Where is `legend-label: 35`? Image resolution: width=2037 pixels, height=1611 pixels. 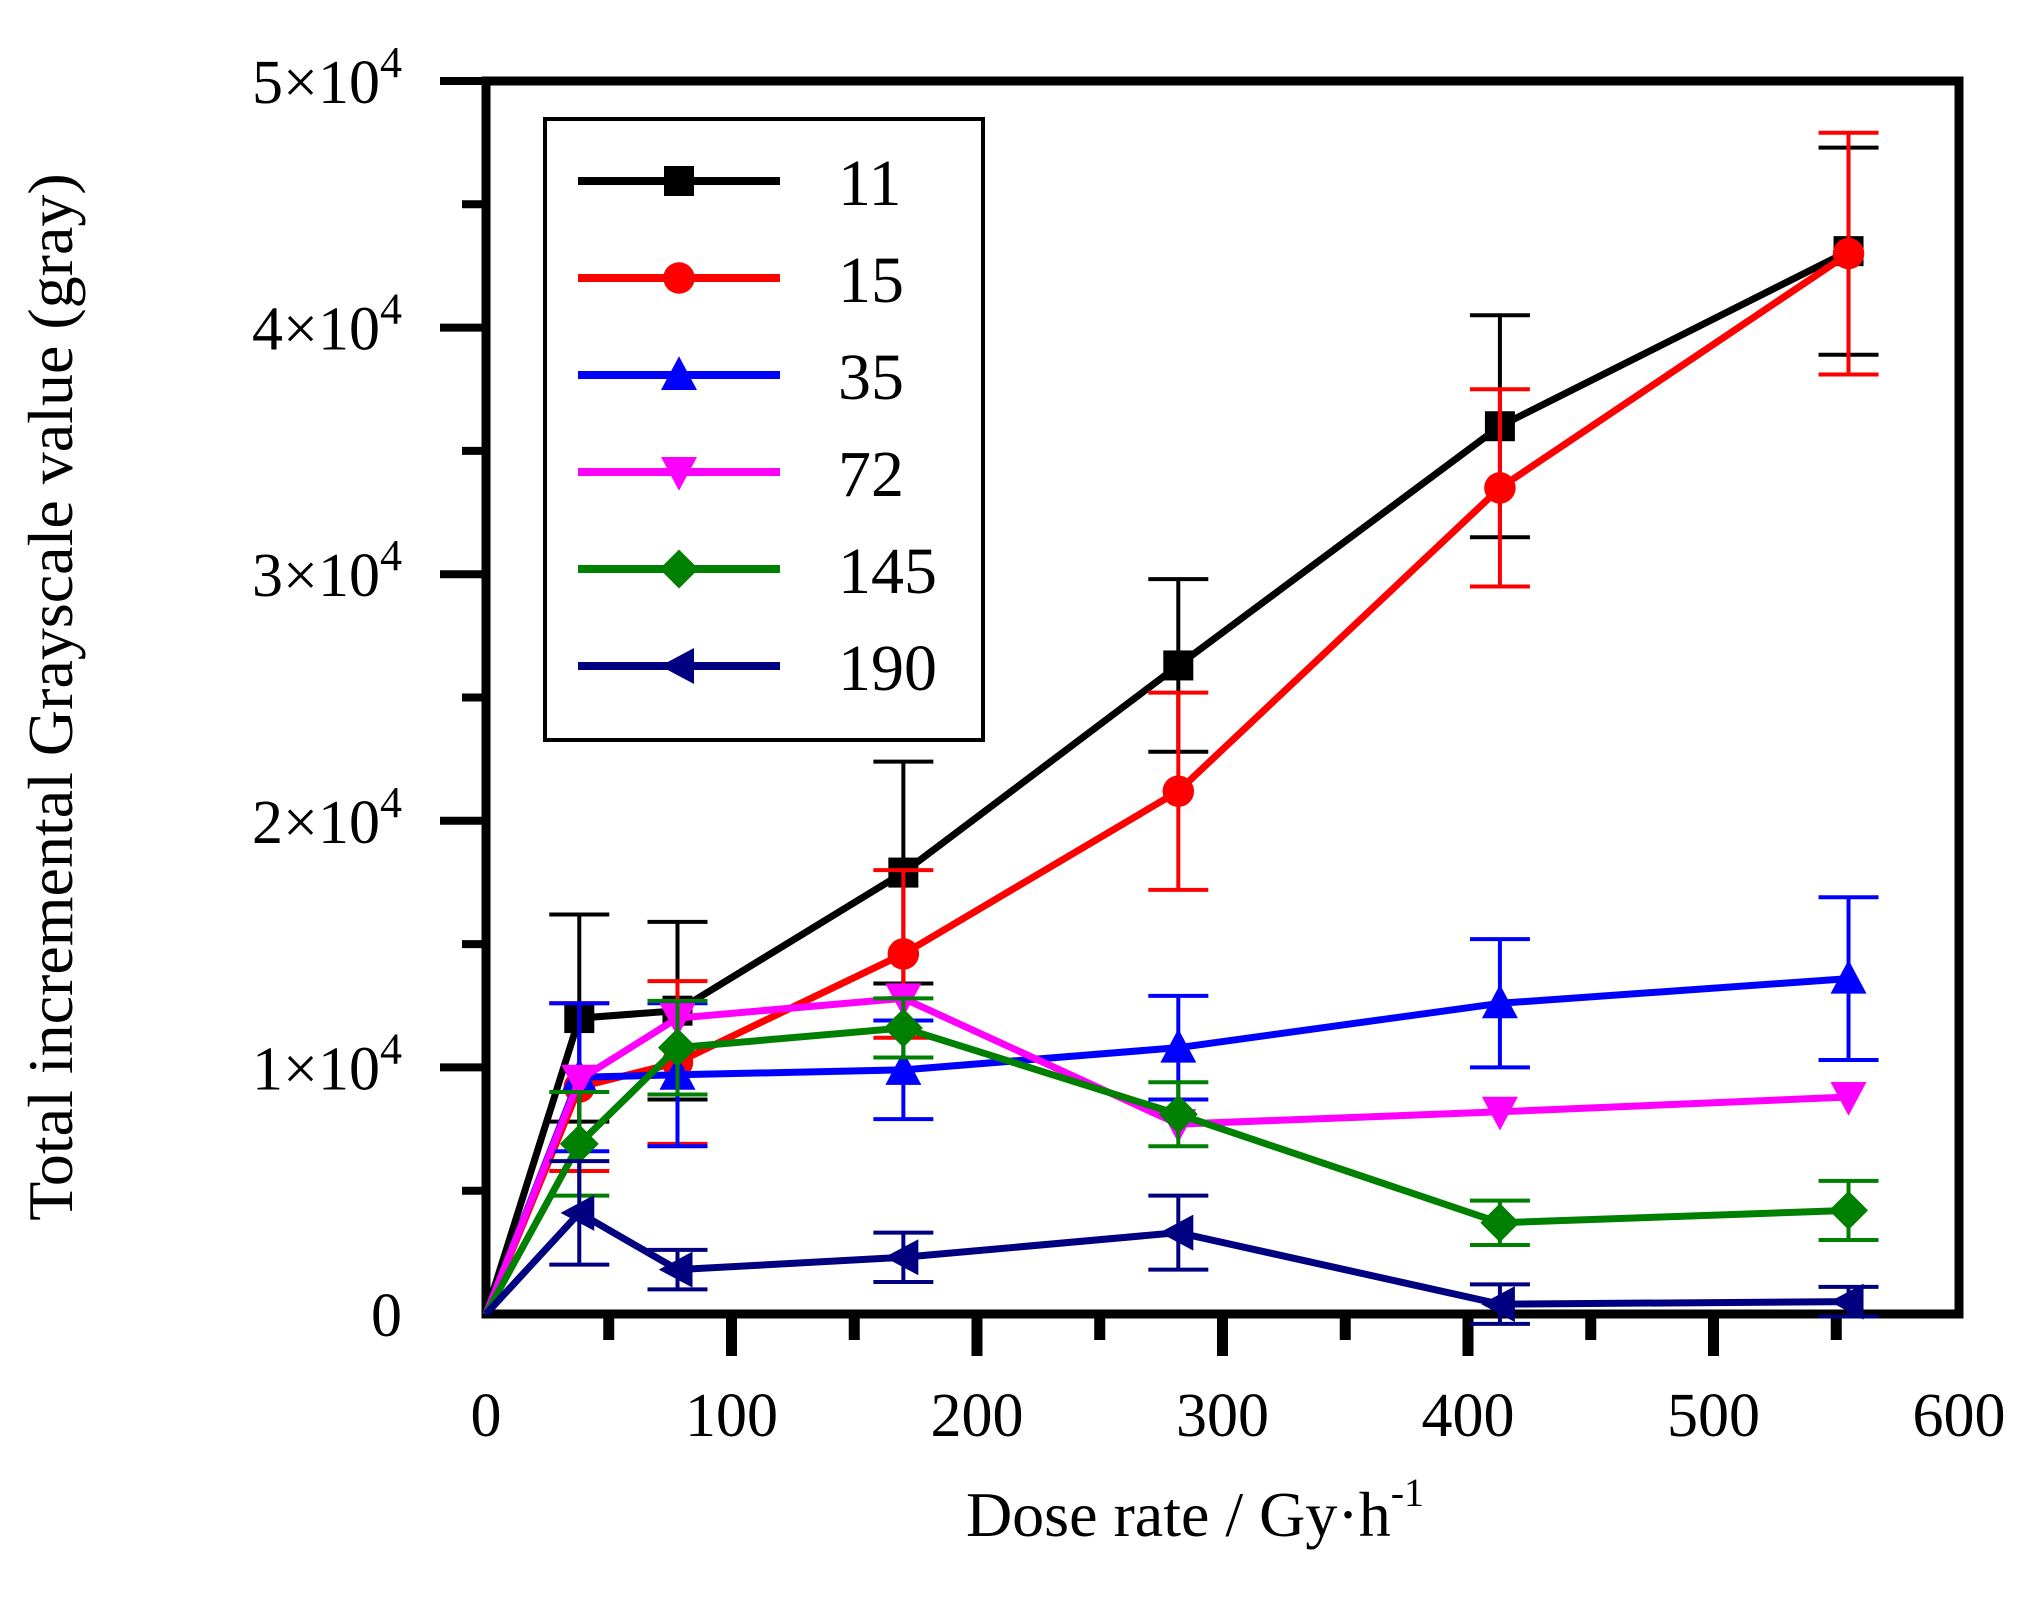
legend-label: 35 is located at coordinates (871, 377).